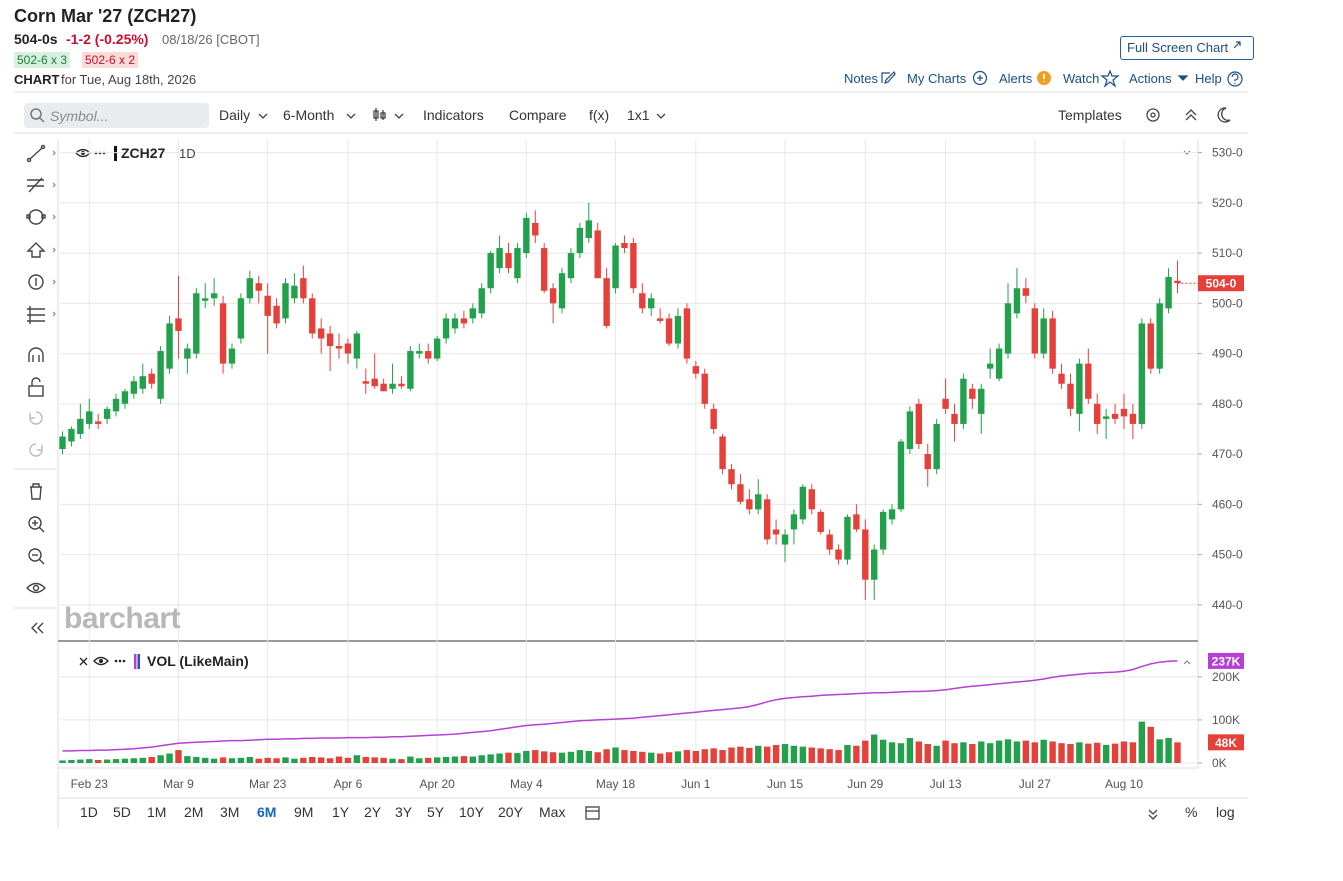 The height and width of the screenshot is (881, 1343). Describe the element at coordinates (89, 812) in the screenshot. I see `range-button: 1D` at that location.